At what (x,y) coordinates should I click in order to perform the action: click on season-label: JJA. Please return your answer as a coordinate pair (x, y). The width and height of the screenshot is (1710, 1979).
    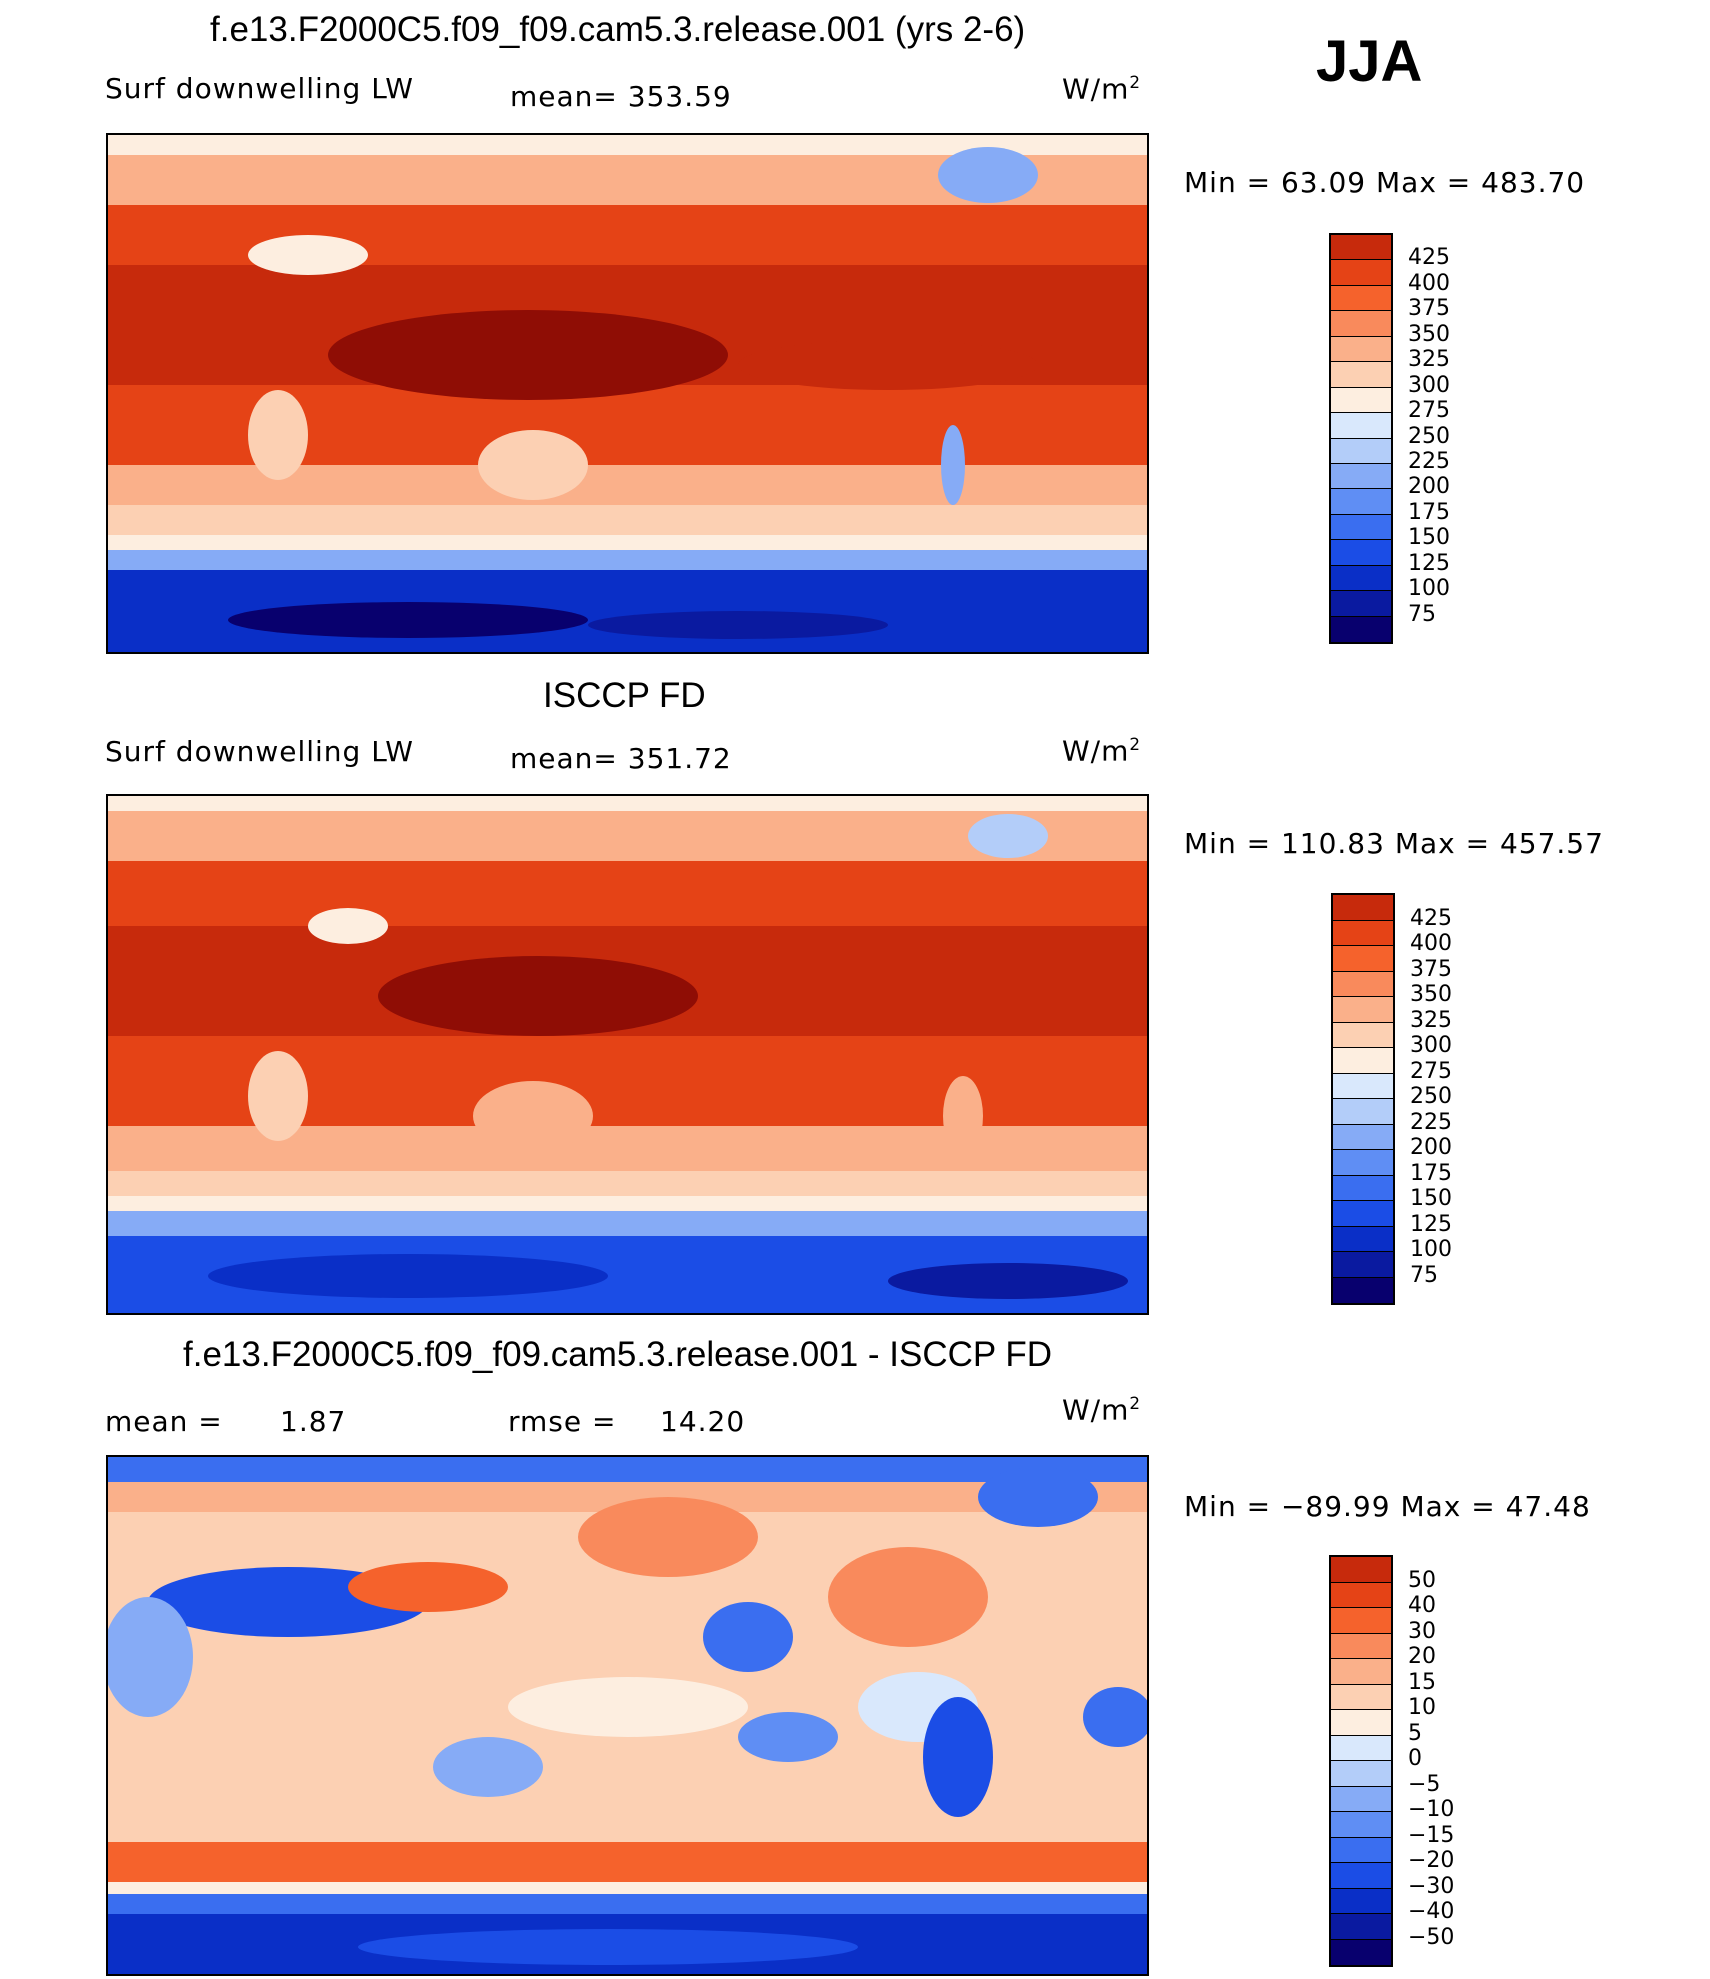
    Looking at the image, I should click on (1369, 61).